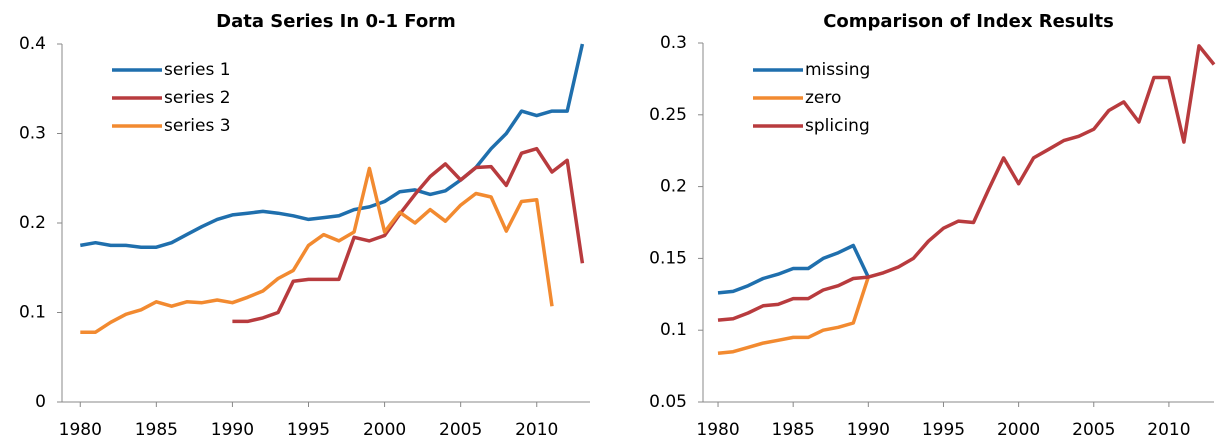  What do you see at coordinates (837, 70) in the screenshot?
I see `legend-label: missing` at bounding box center [837, 70].